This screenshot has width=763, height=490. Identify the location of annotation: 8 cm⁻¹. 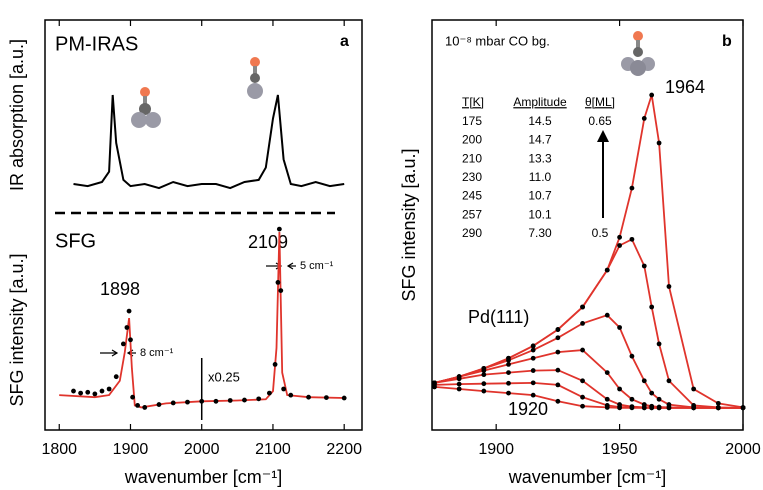
(157, 353).